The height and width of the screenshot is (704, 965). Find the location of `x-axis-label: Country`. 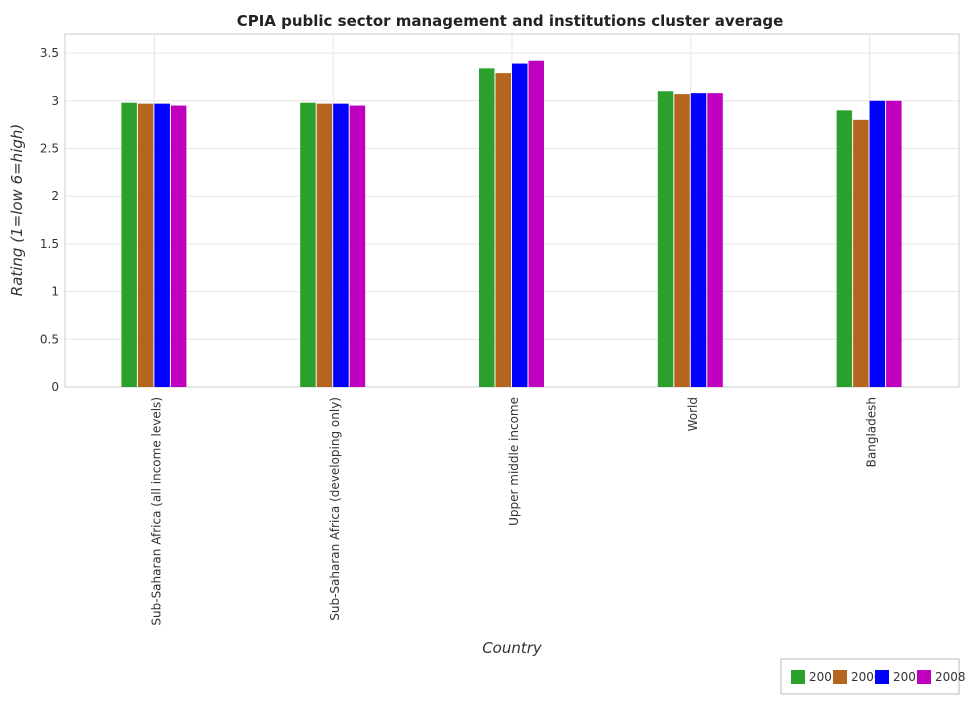

x-axis-label: Country is located at coordinates (512, 648).